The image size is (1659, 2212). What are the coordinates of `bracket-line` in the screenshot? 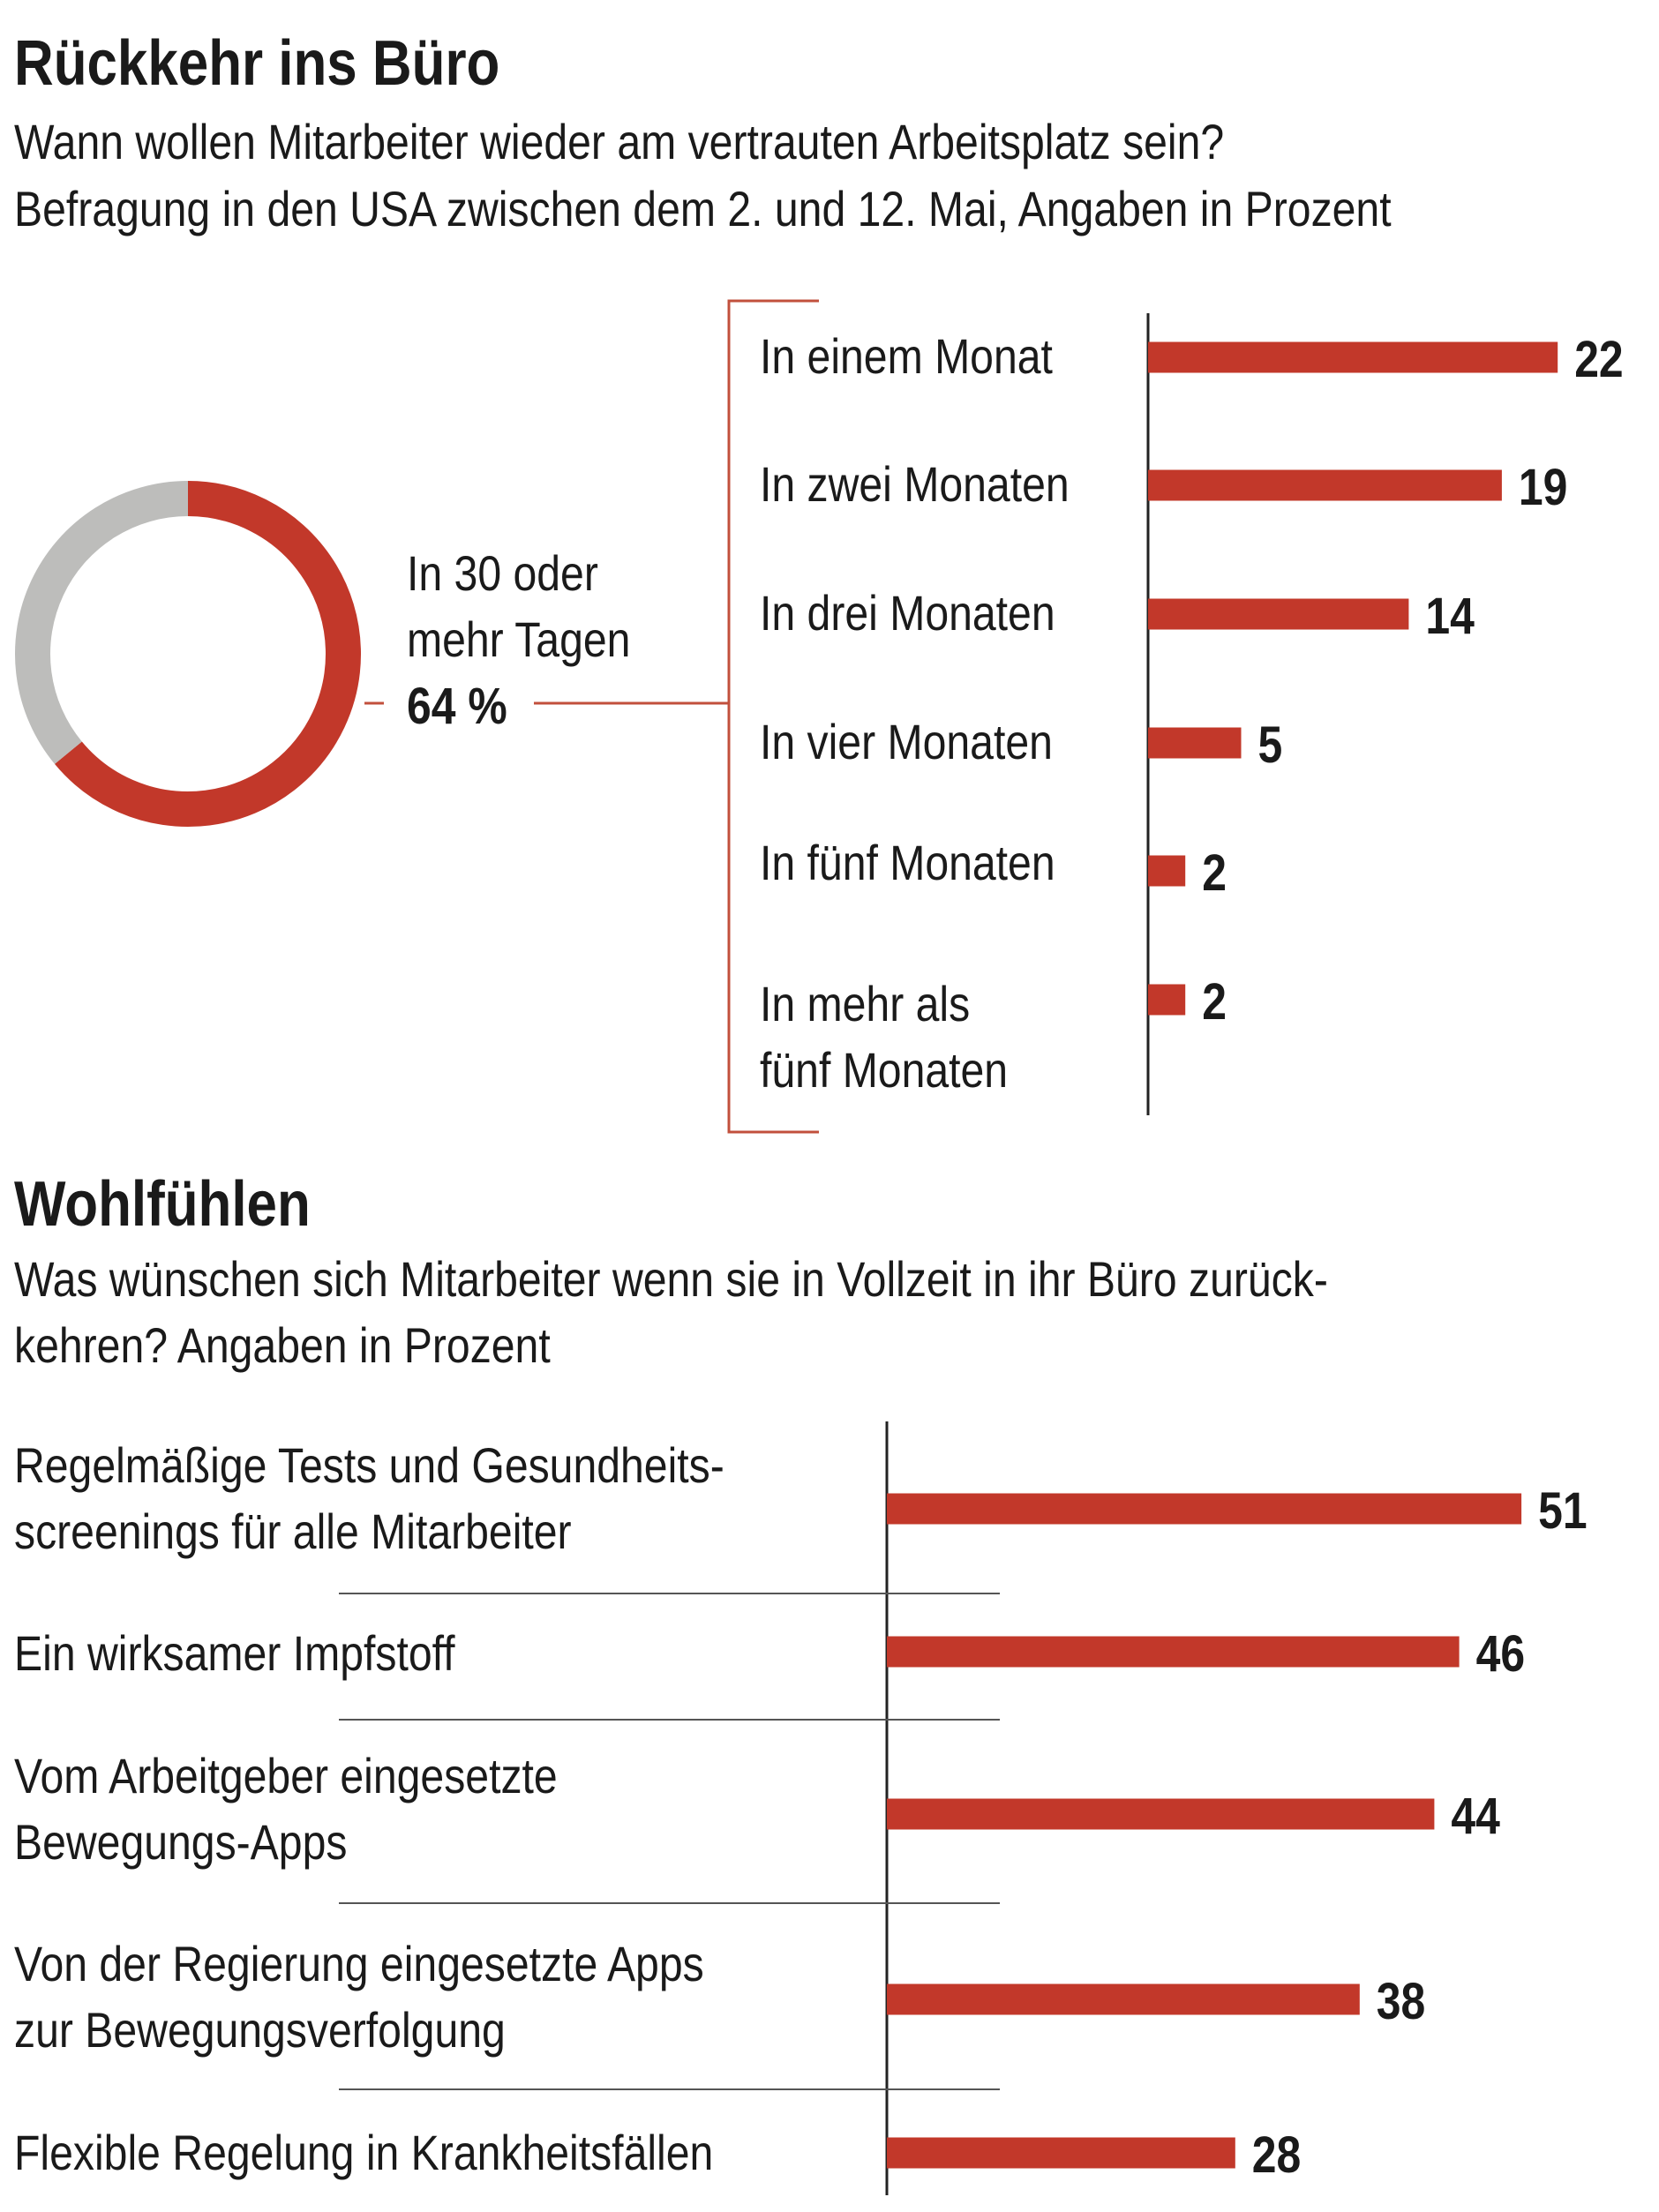 It's located at (773, 717).